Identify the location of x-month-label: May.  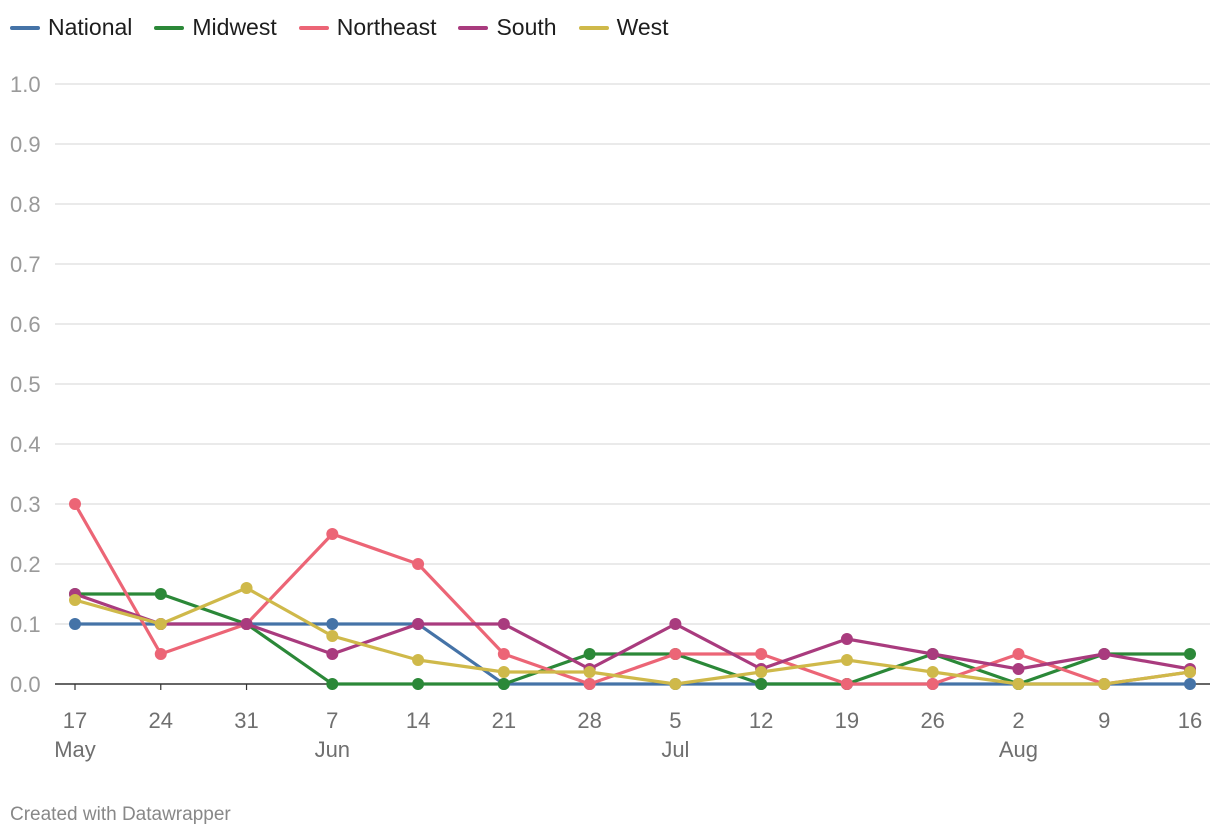
(75, 749).